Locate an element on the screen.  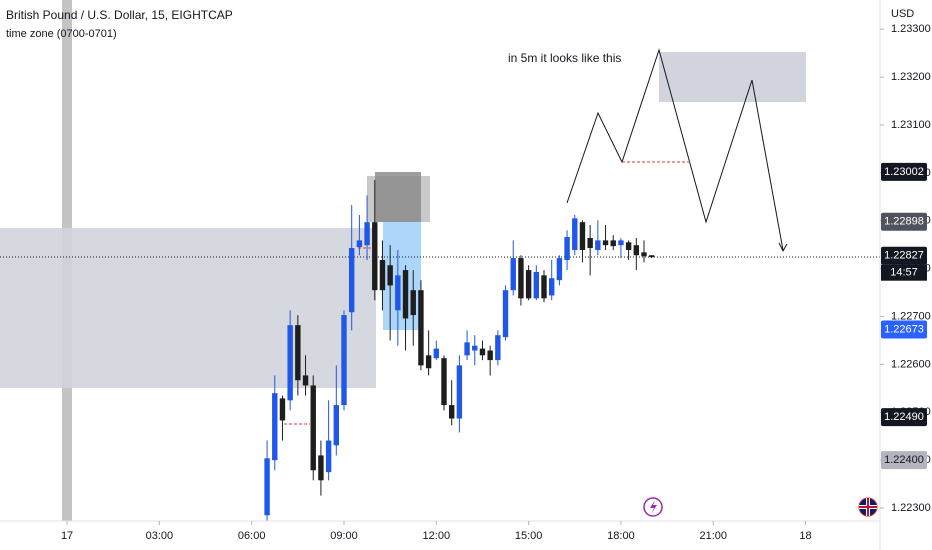
path-drawing is located at coordinates (675, 149).